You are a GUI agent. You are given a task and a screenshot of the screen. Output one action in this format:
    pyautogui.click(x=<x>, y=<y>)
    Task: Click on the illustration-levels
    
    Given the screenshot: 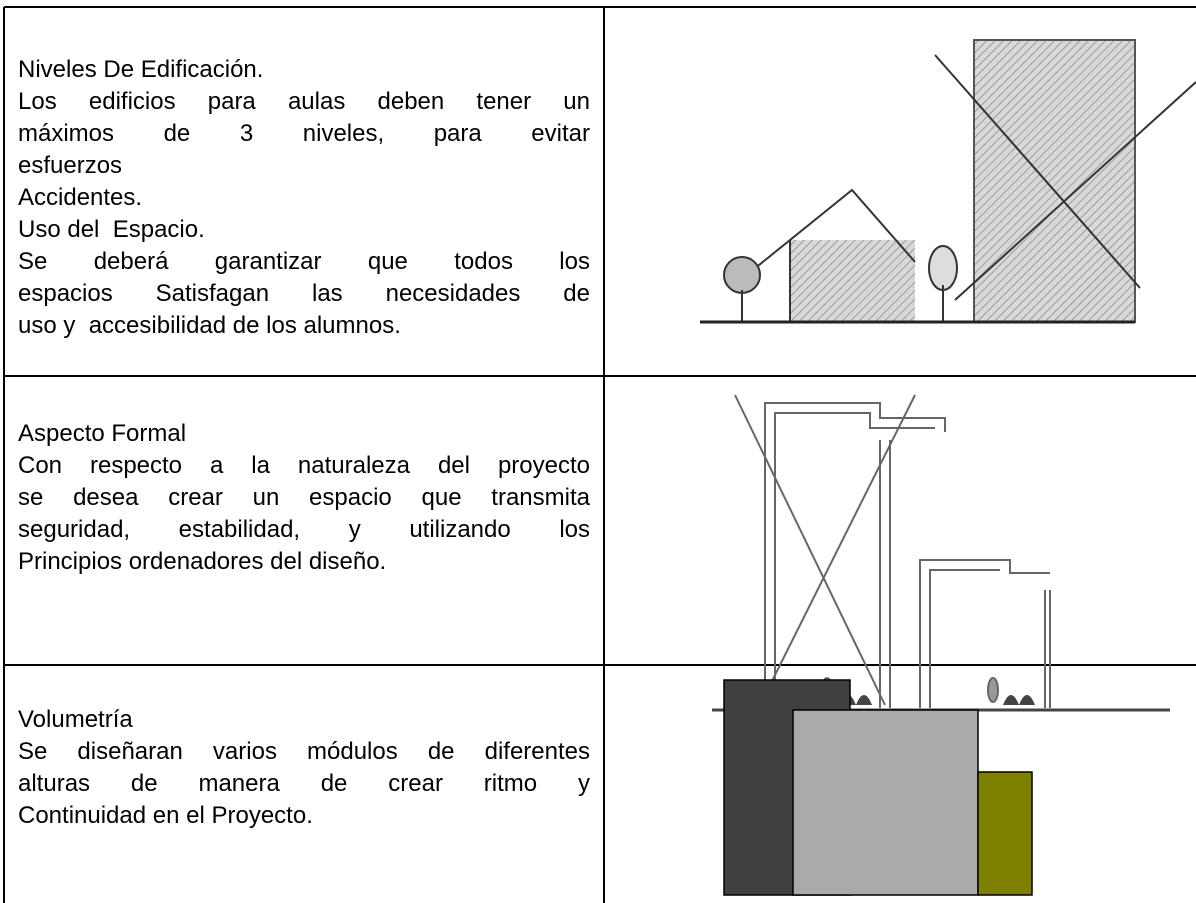 What is the action you would take?
    pyautogui.click(x=948, y=181)
    